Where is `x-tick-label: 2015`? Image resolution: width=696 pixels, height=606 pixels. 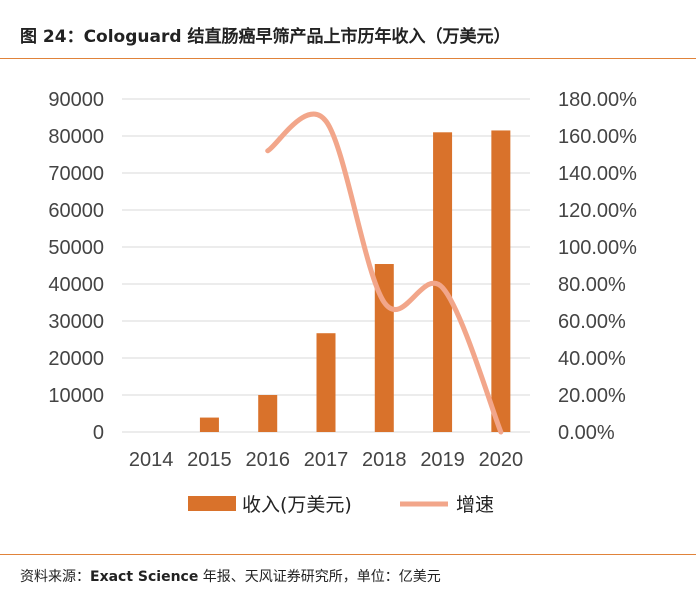
x-tick-label: 2015 is located at coordinates (209, 460).